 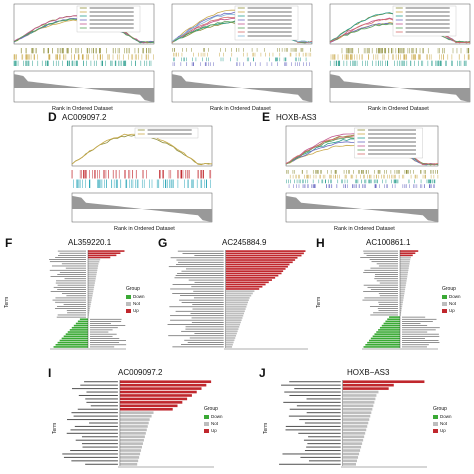 What do you see at coordinates (439, 430) in the screenshot?
I see `legend-item-up-j: Up` at bounding box center [439, 430].